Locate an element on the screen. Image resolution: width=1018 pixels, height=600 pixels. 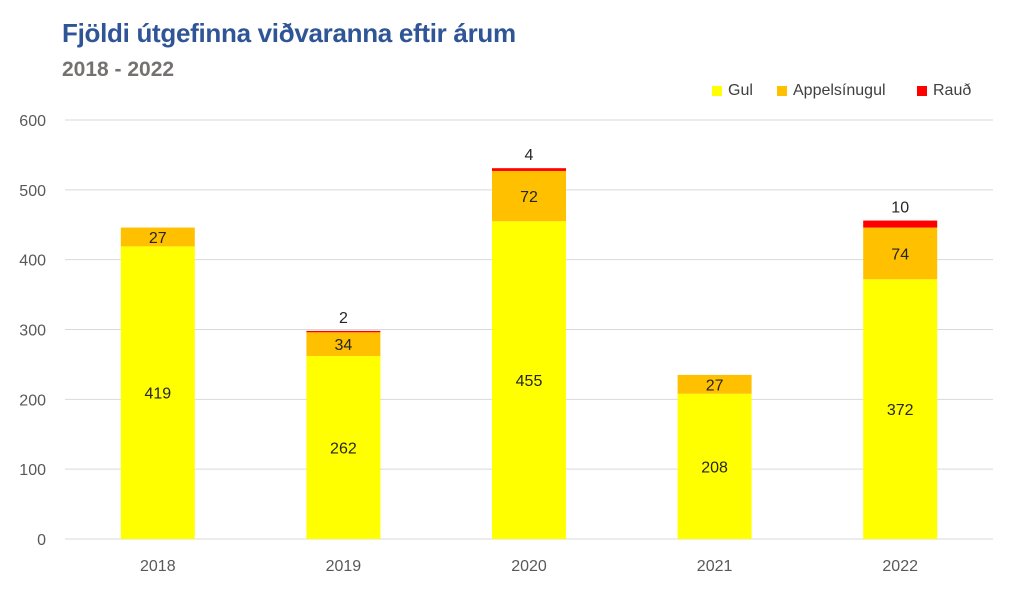
x-tick-label: 2021 is located at coordinates (715, 566).